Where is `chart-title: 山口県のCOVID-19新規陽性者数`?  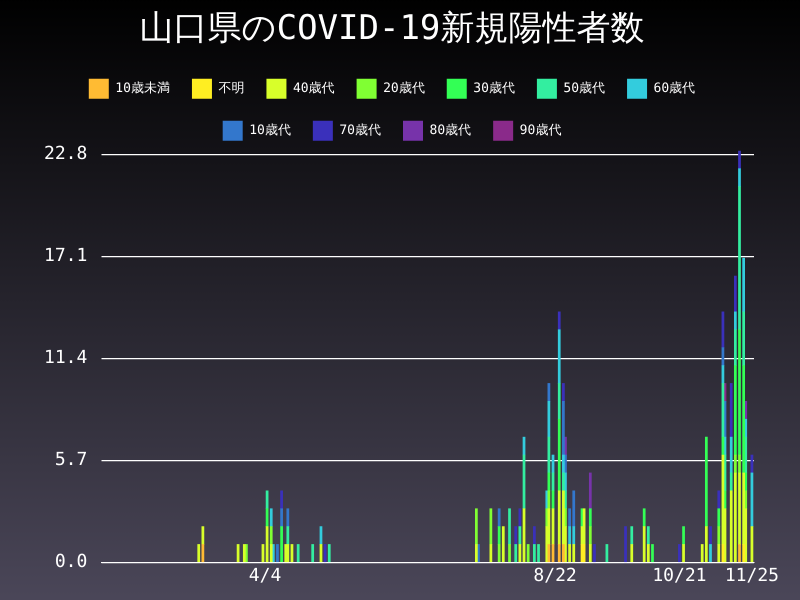 chart-title: 山口県のCOVID-19新規陽性者数 is located at coordinates (392, 28).